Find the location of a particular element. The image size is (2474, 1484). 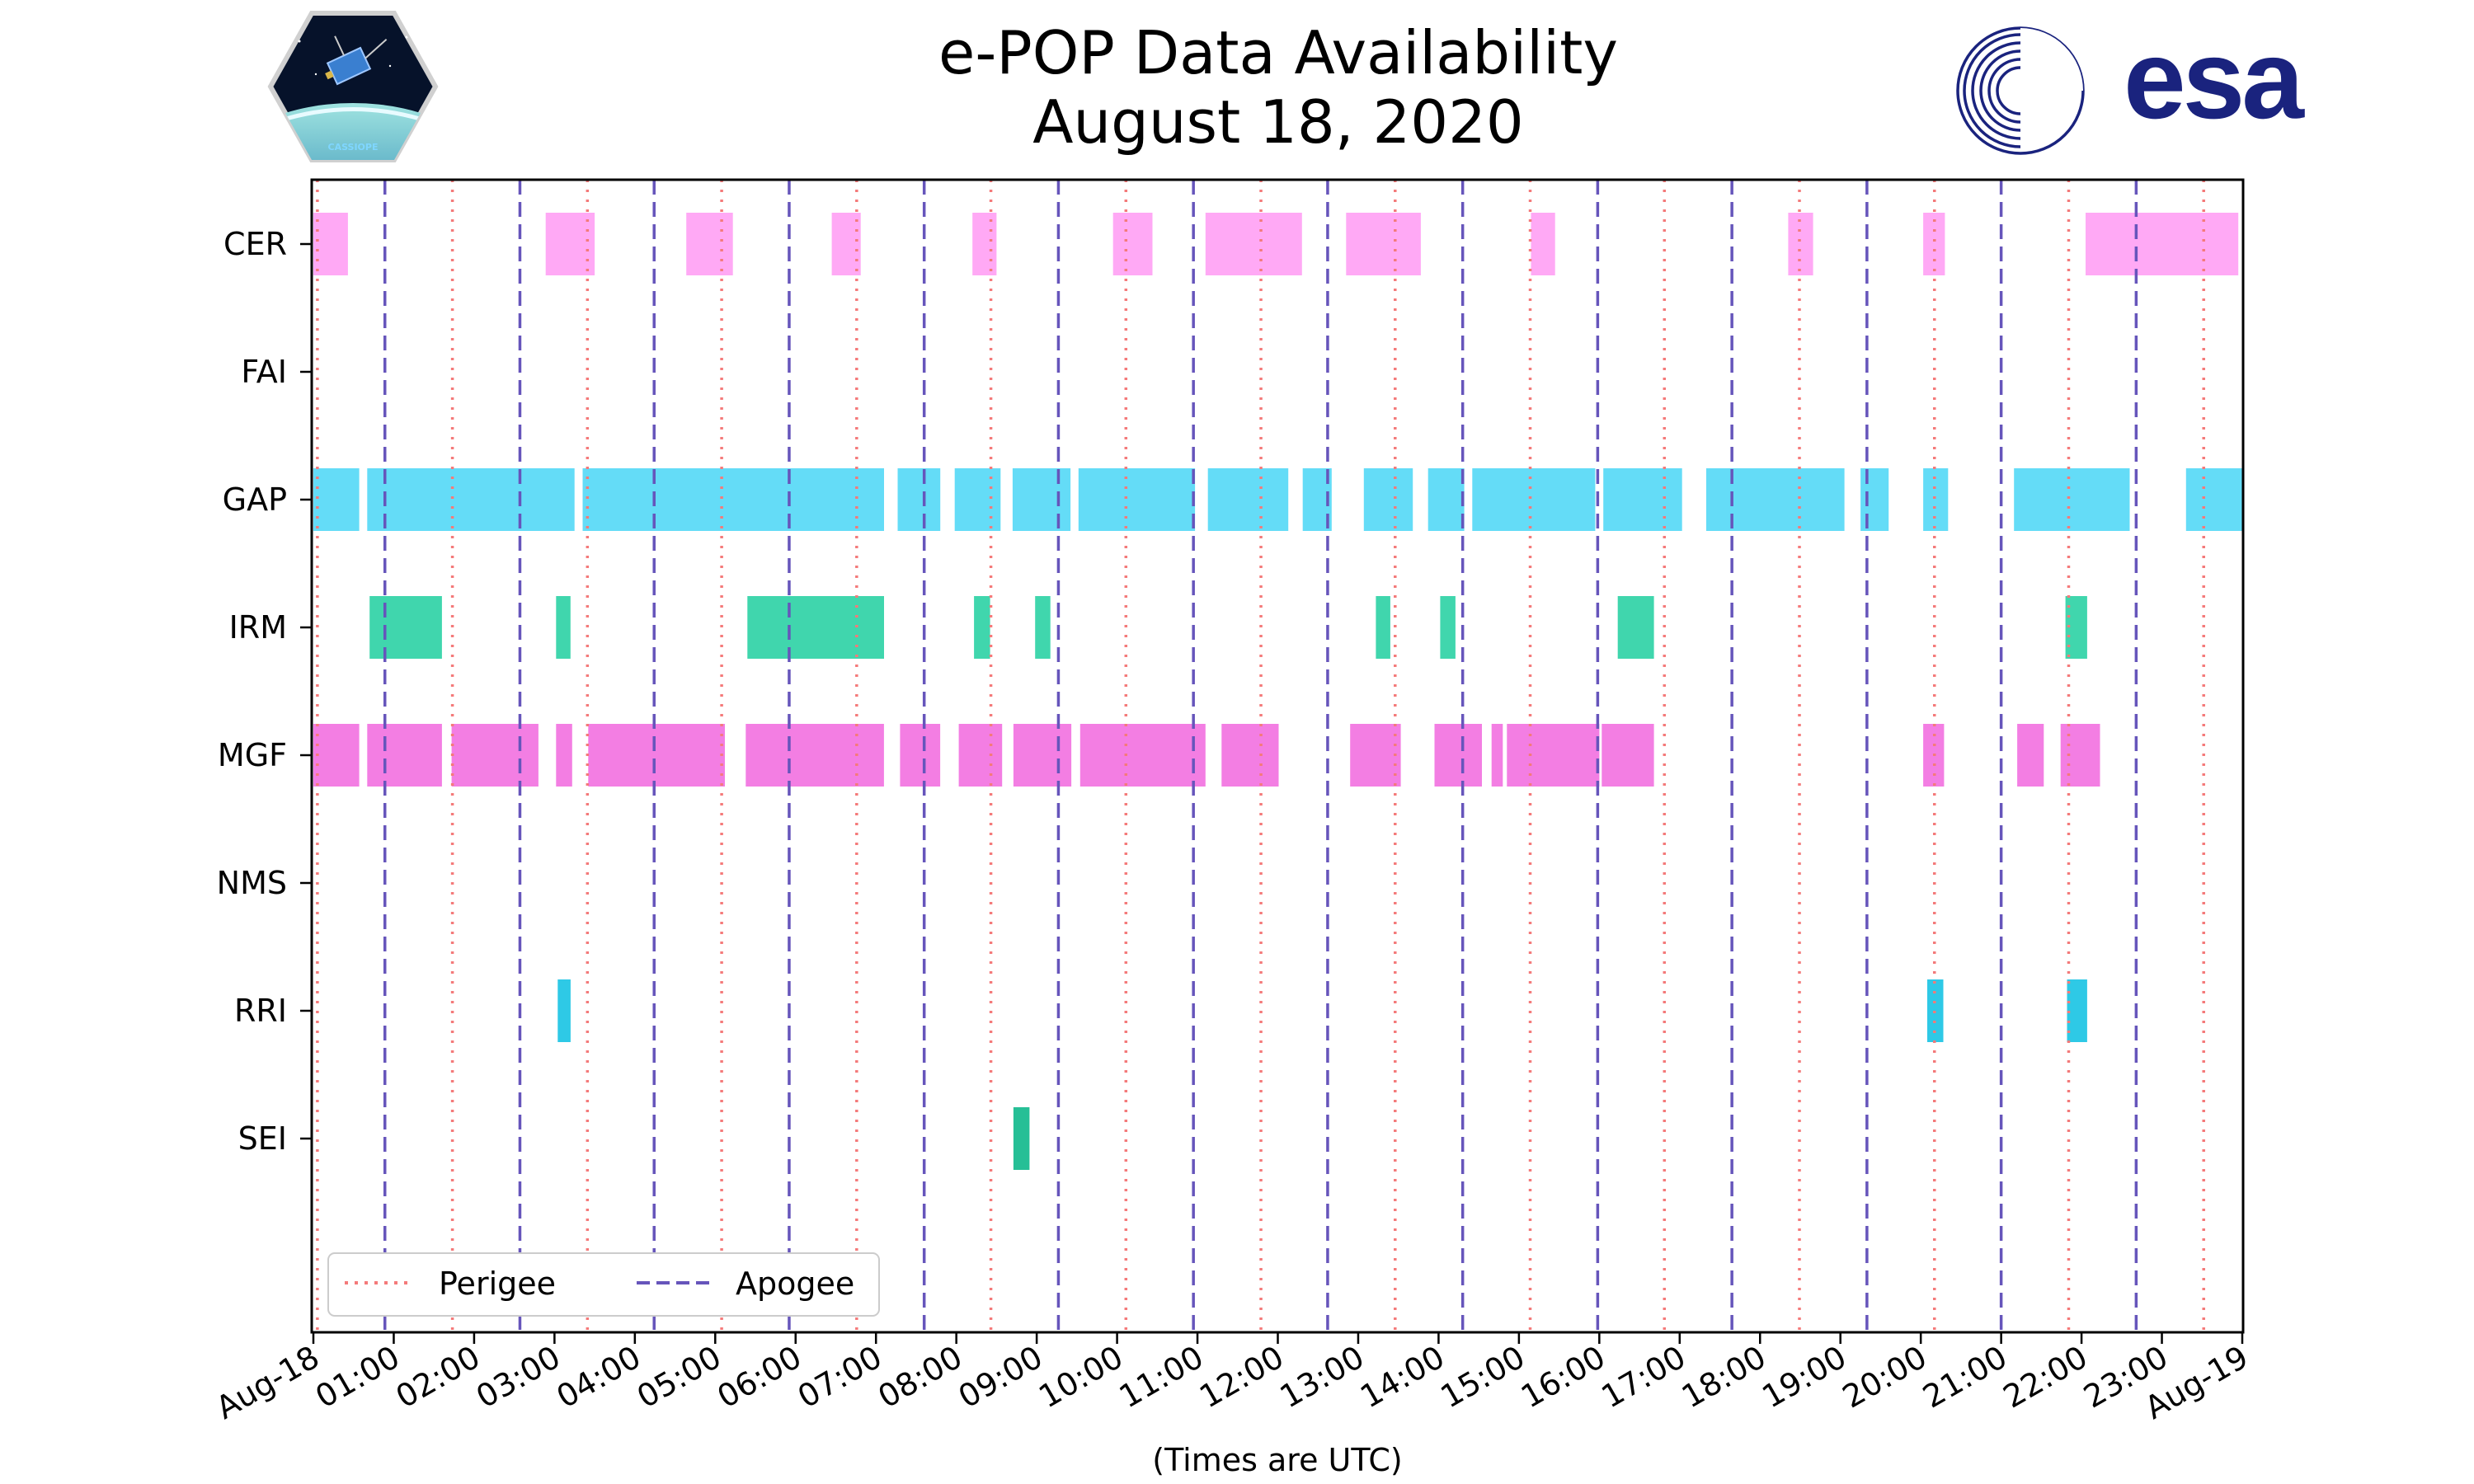

legend-perigee-label: Perigee is located at coordinates (497, 1284).